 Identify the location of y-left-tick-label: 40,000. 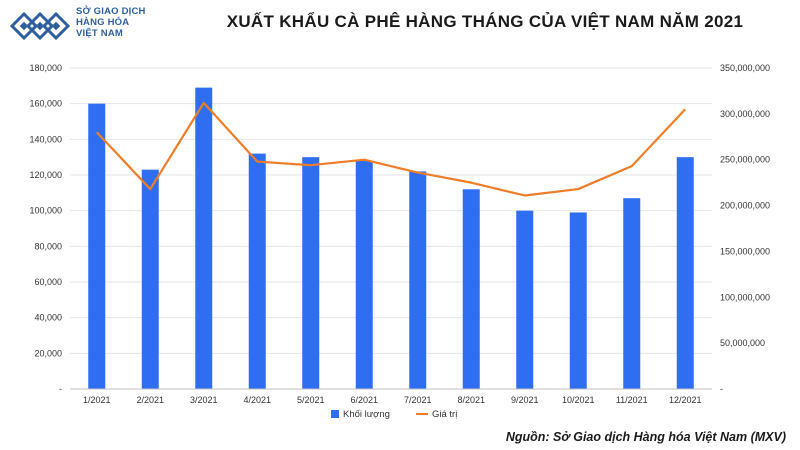
(48, 318).